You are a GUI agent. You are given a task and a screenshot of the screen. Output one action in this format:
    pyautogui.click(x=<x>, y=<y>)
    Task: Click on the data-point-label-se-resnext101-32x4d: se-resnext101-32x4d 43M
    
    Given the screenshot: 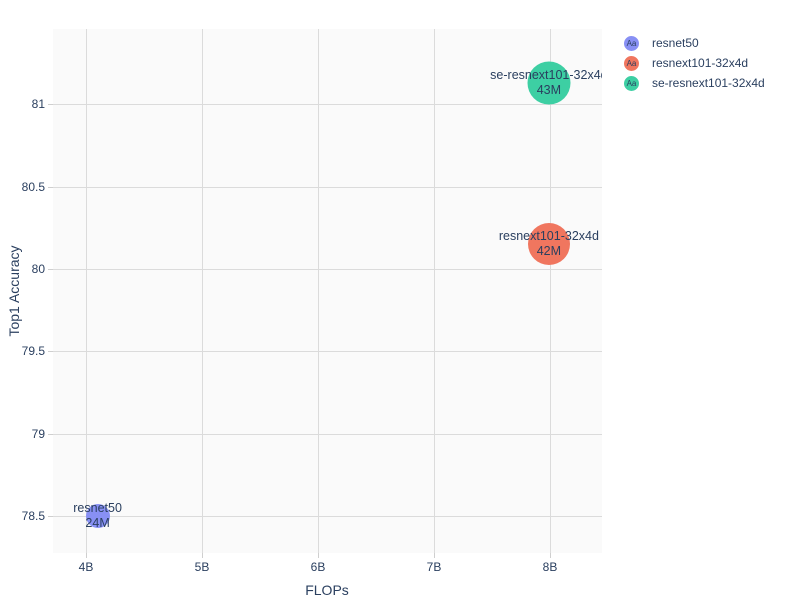 What is the action you would take?
    pyautogui.click(x=546, y=83)
    